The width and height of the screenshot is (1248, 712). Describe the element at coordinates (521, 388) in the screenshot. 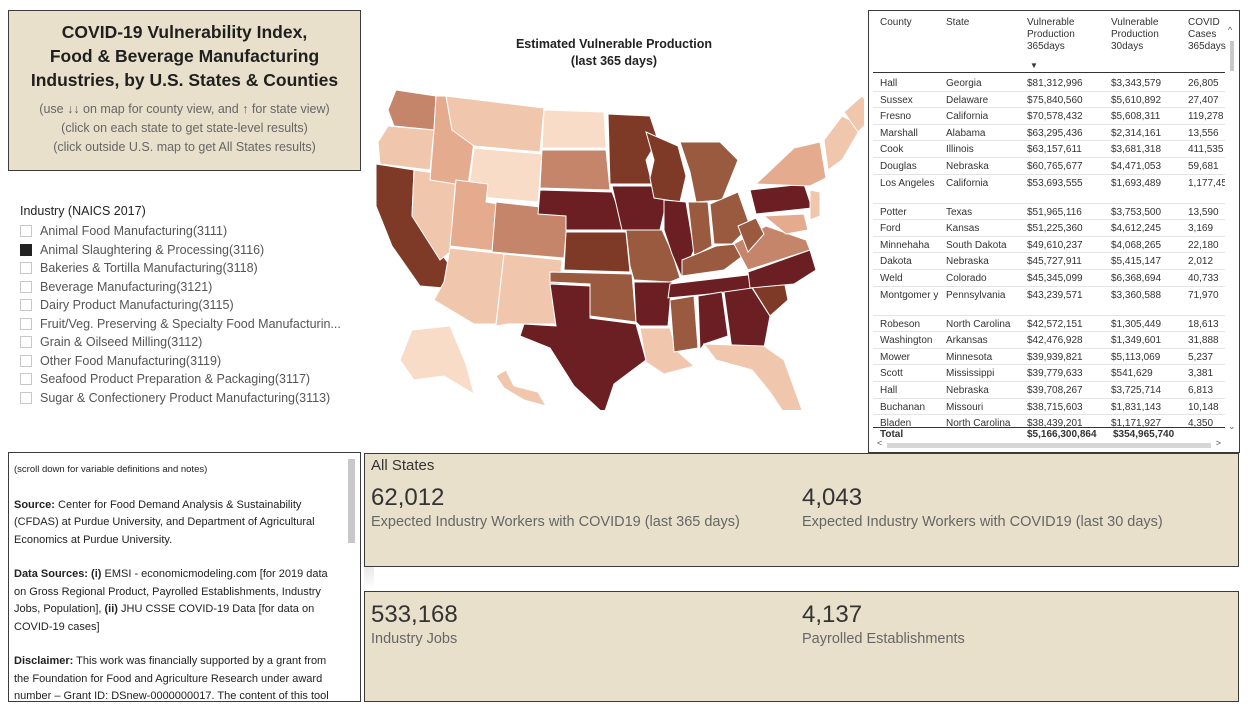

I see `state-hawaii` at that location.